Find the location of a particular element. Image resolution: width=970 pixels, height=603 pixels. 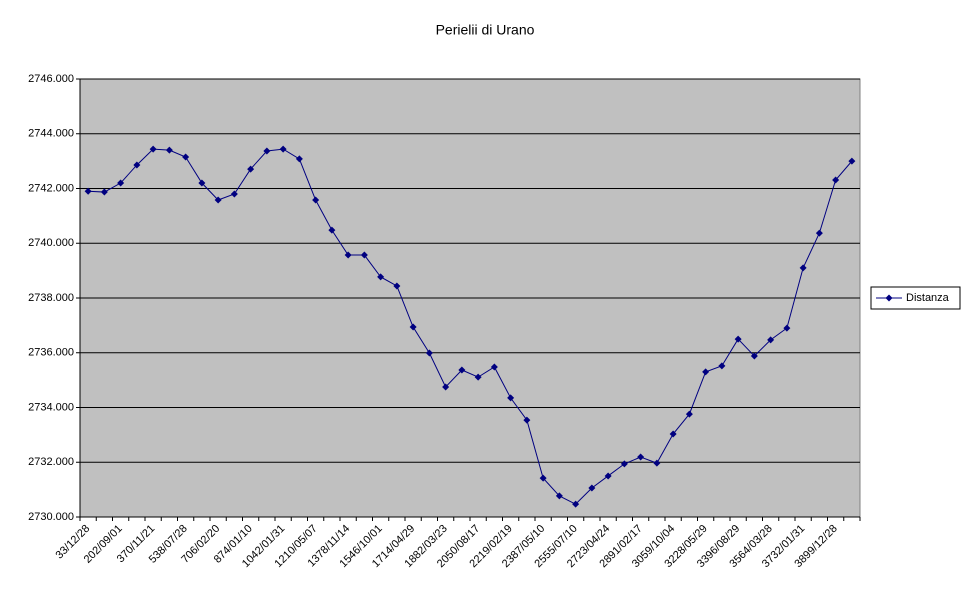

legend-box is located at coordinates (915, 298).